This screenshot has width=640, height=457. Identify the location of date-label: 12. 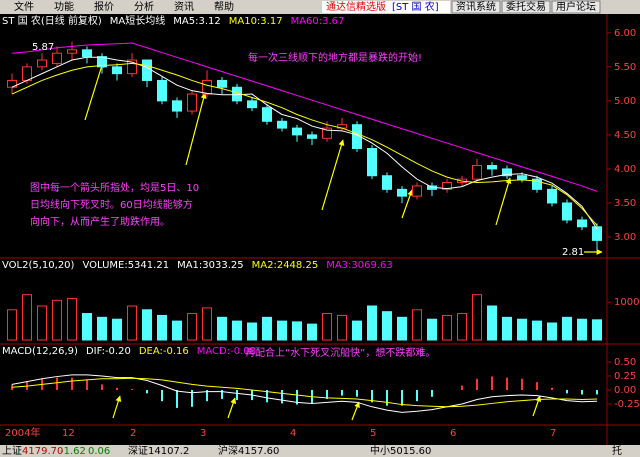
(68, 433).